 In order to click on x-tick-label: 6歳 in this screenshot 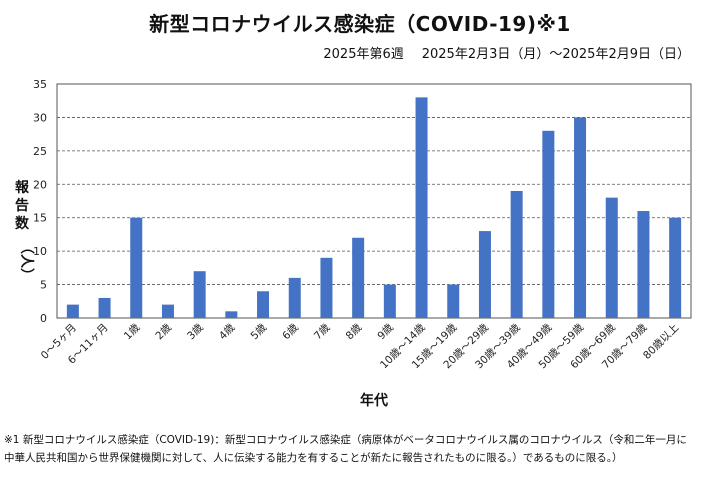, I will do `click(290, 331)`.